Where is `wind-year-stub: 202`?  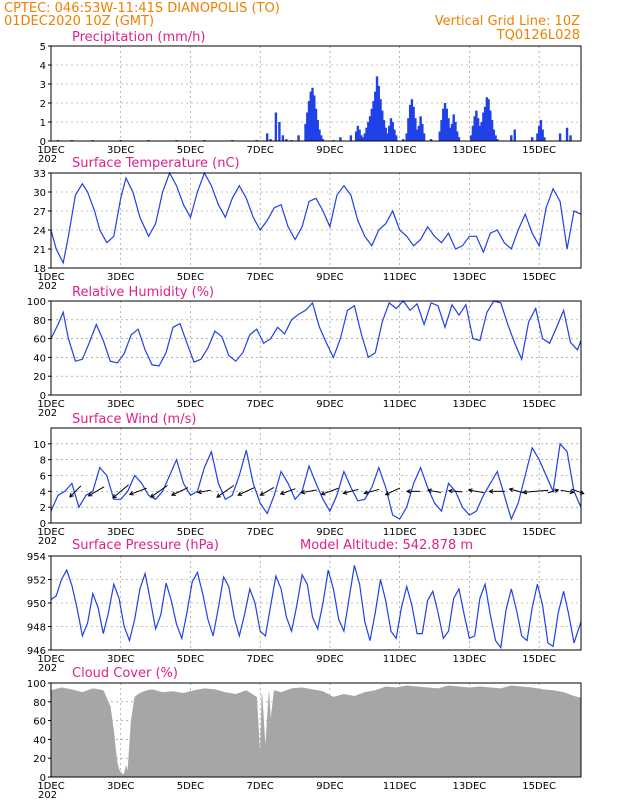 wind-year-stub: 202 is located at coordinates (47, 541).